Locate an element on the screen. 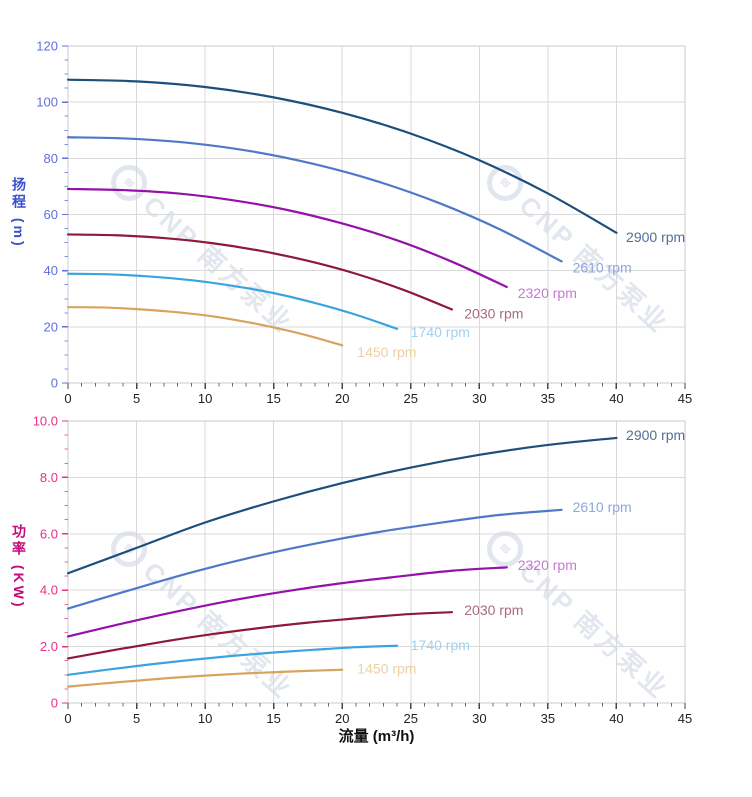  flow-axis-title: 流量 (m³/h) is located at coordinates (376, 736).